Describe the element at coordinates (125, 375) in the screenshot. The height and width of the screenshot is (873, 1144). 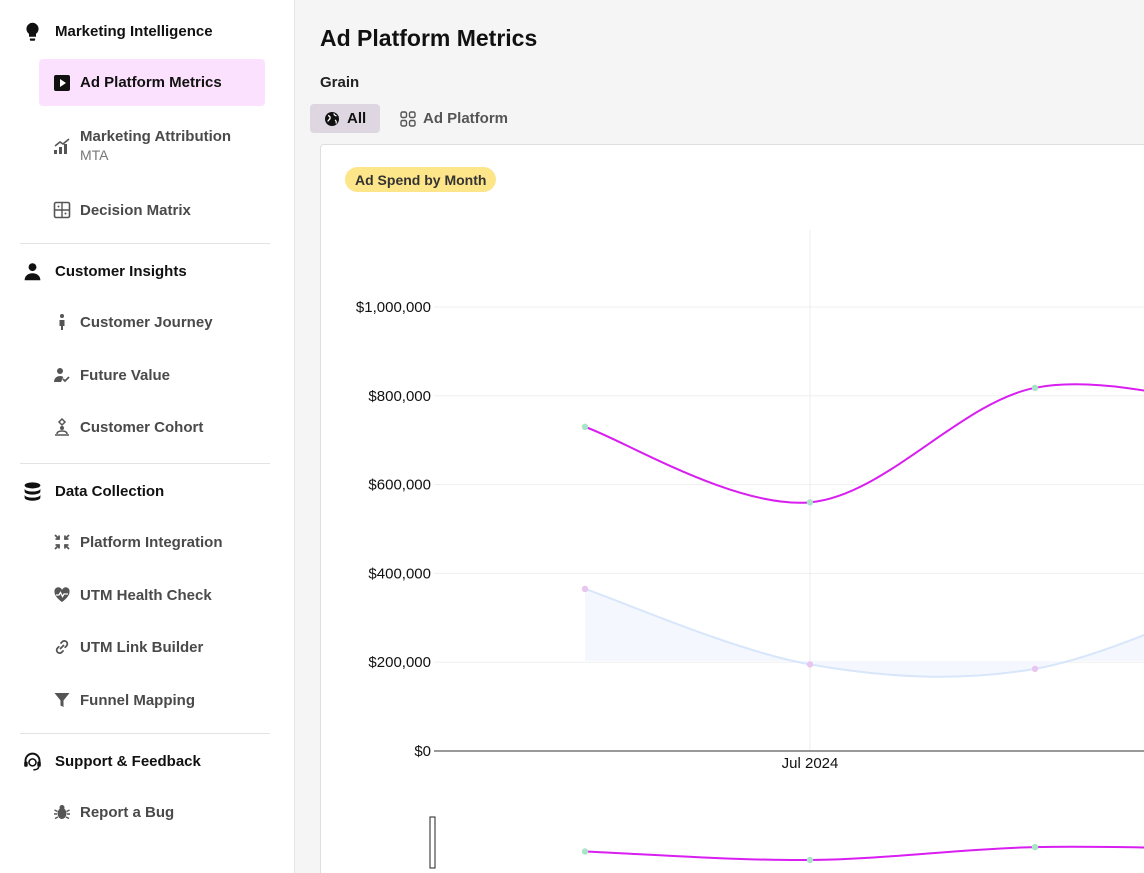
I see `sidebar-item-label: Future Value` at that location.